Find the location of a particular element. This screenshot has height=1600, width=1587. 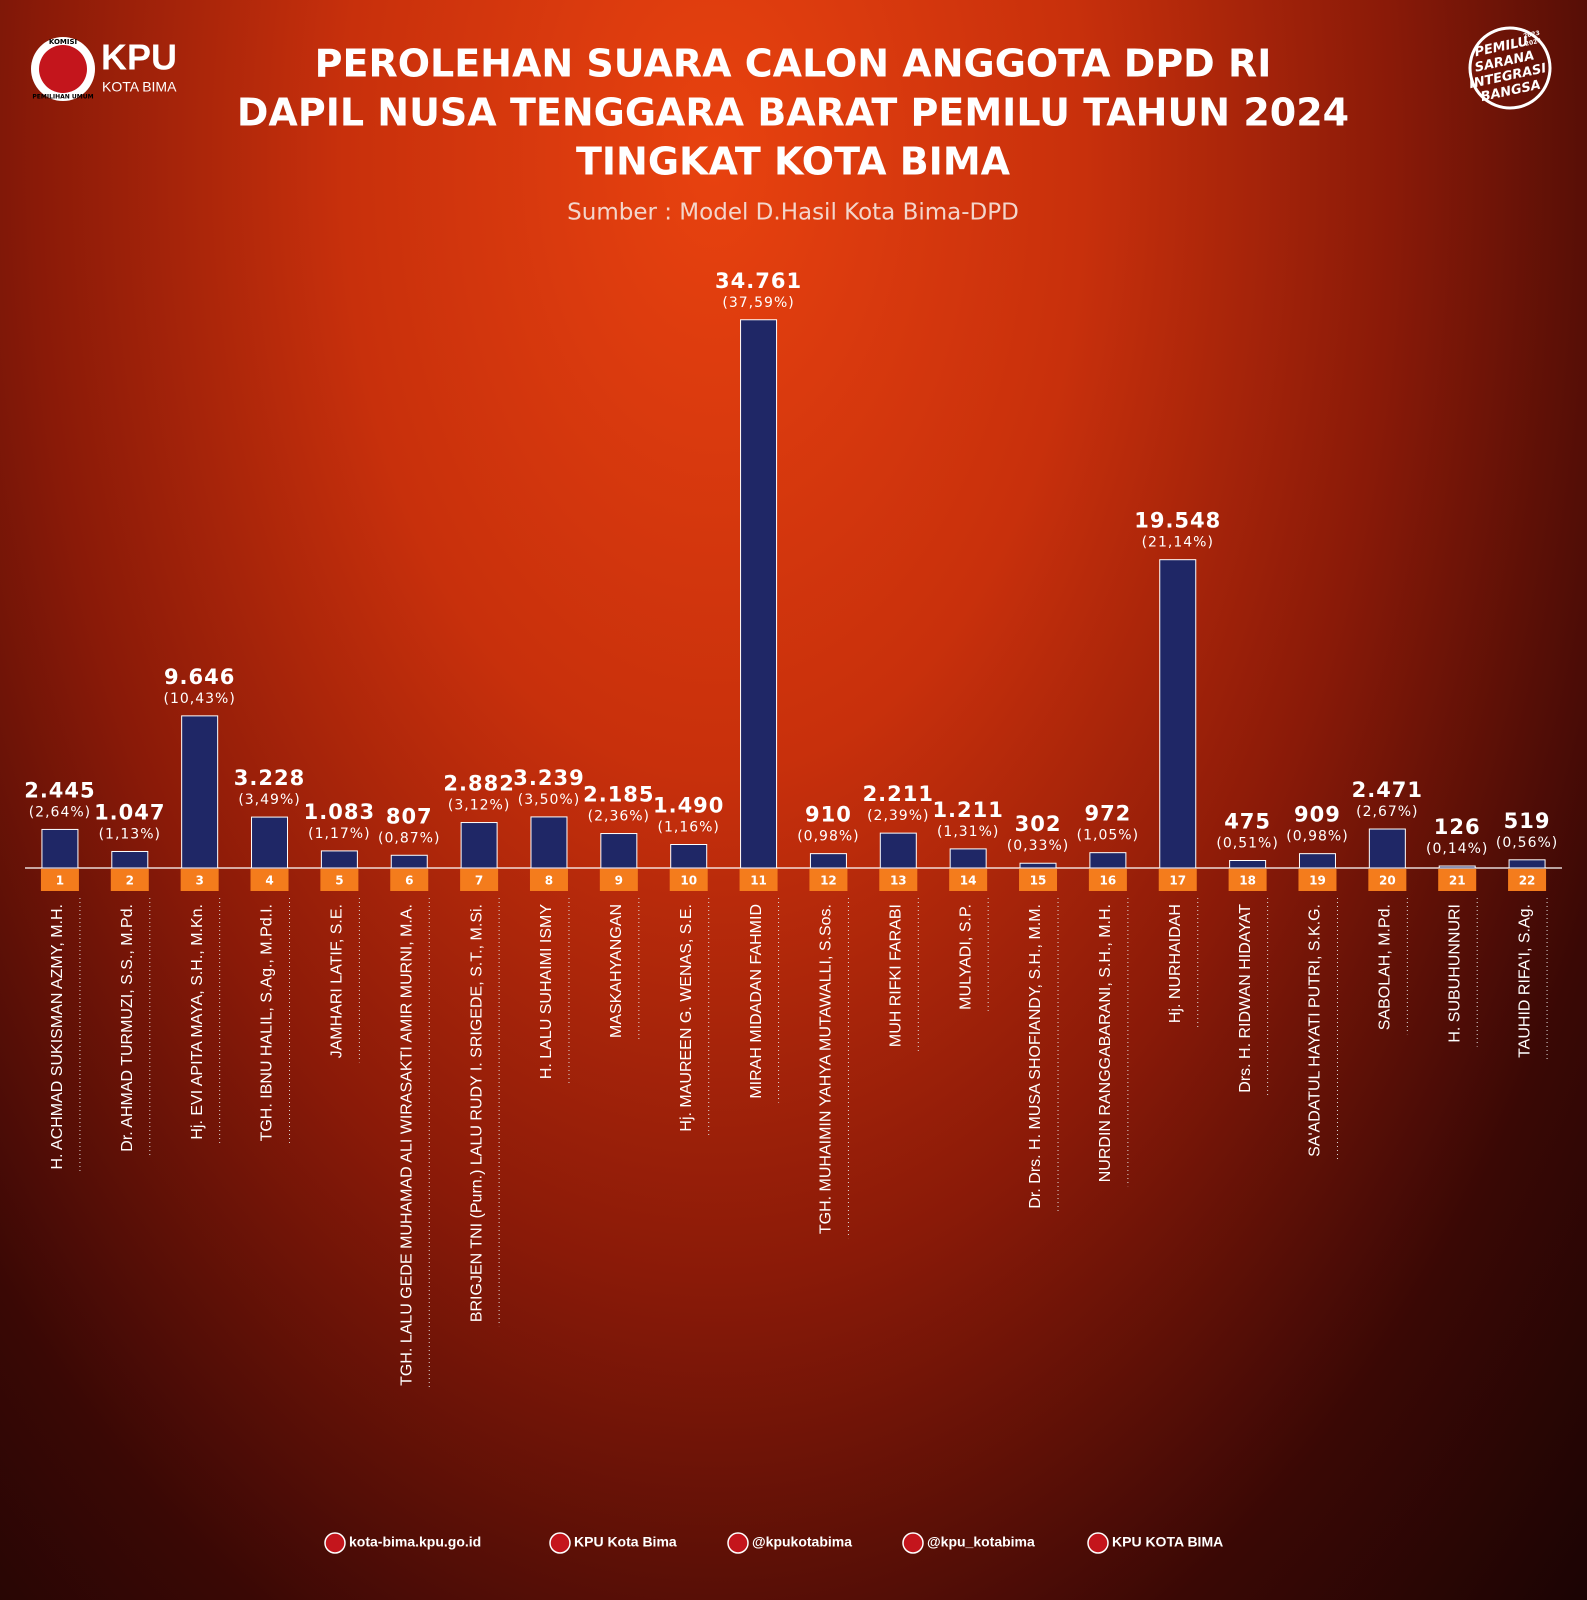

value-label: 519 is located at coordinates (1527, 821).